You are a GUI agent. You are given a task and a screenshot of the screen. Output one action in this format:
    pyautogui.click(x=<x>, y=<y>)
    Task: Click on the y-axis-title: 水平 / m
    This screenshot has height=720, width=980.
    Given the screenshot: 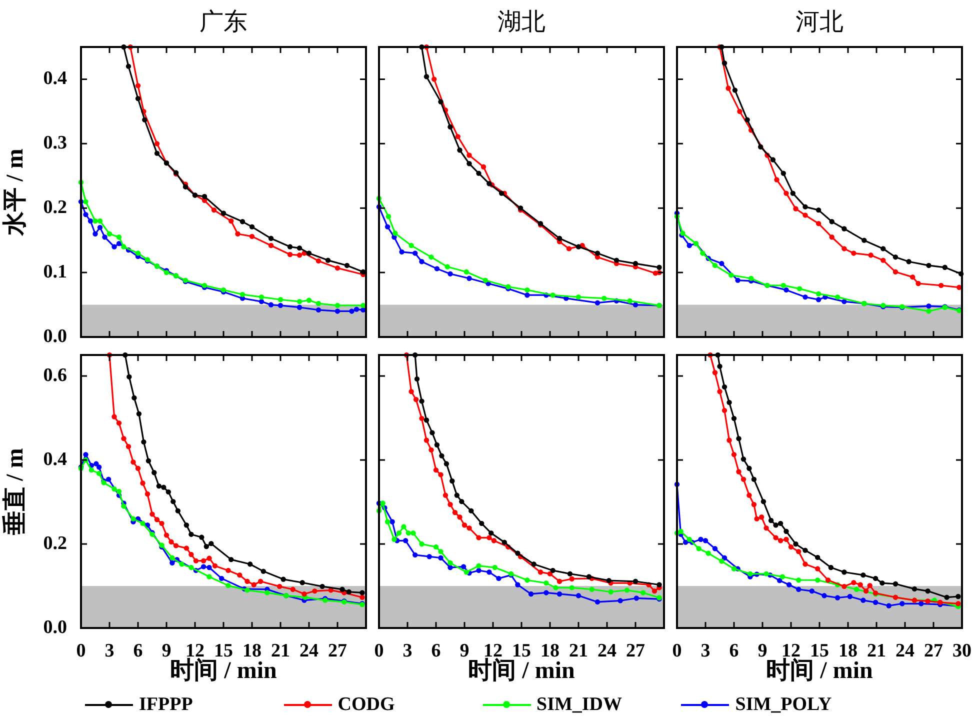 What is the action you would take?
    pyautogui.click(x=15, y=192)
    